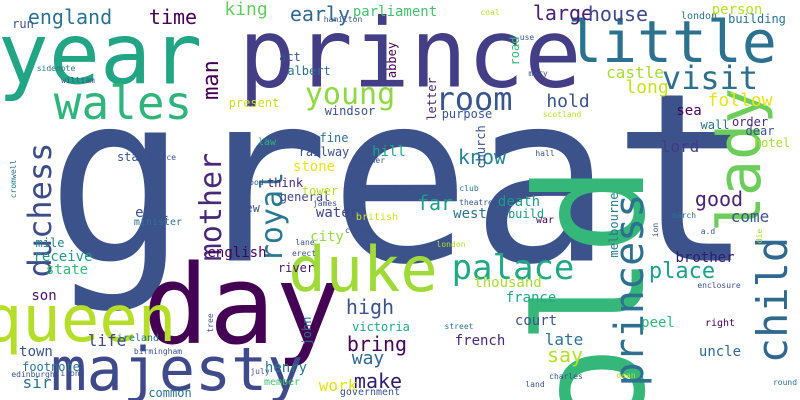  I want to click on word: lord, so click(680, 146).